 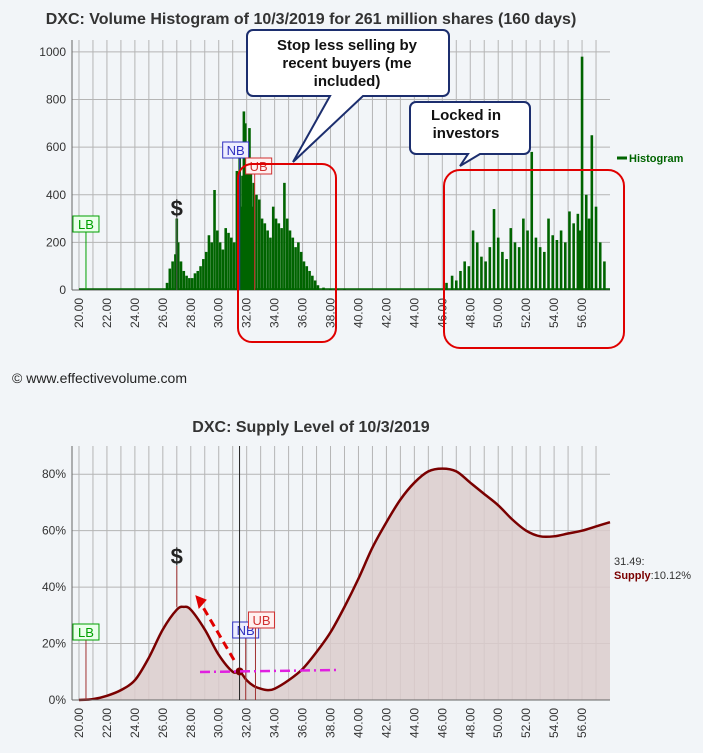 What do you see at coordinates (346, 63) in the screenshot?
I see `callout-text: recent buyers (me` at bounding box center [346, 63].